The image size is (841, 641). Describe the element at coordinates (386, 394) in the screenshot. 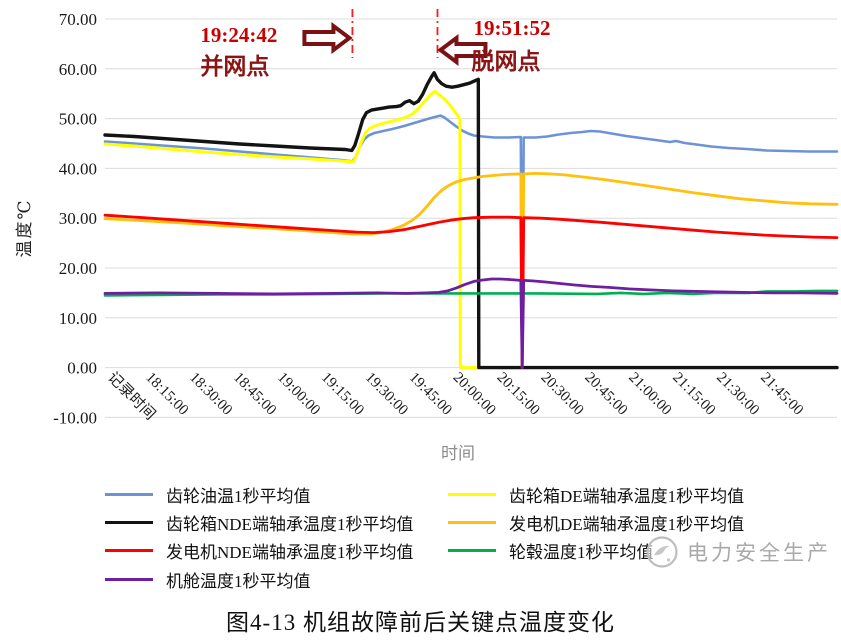

I see `x-tick-label: 19:30:00` at that location.